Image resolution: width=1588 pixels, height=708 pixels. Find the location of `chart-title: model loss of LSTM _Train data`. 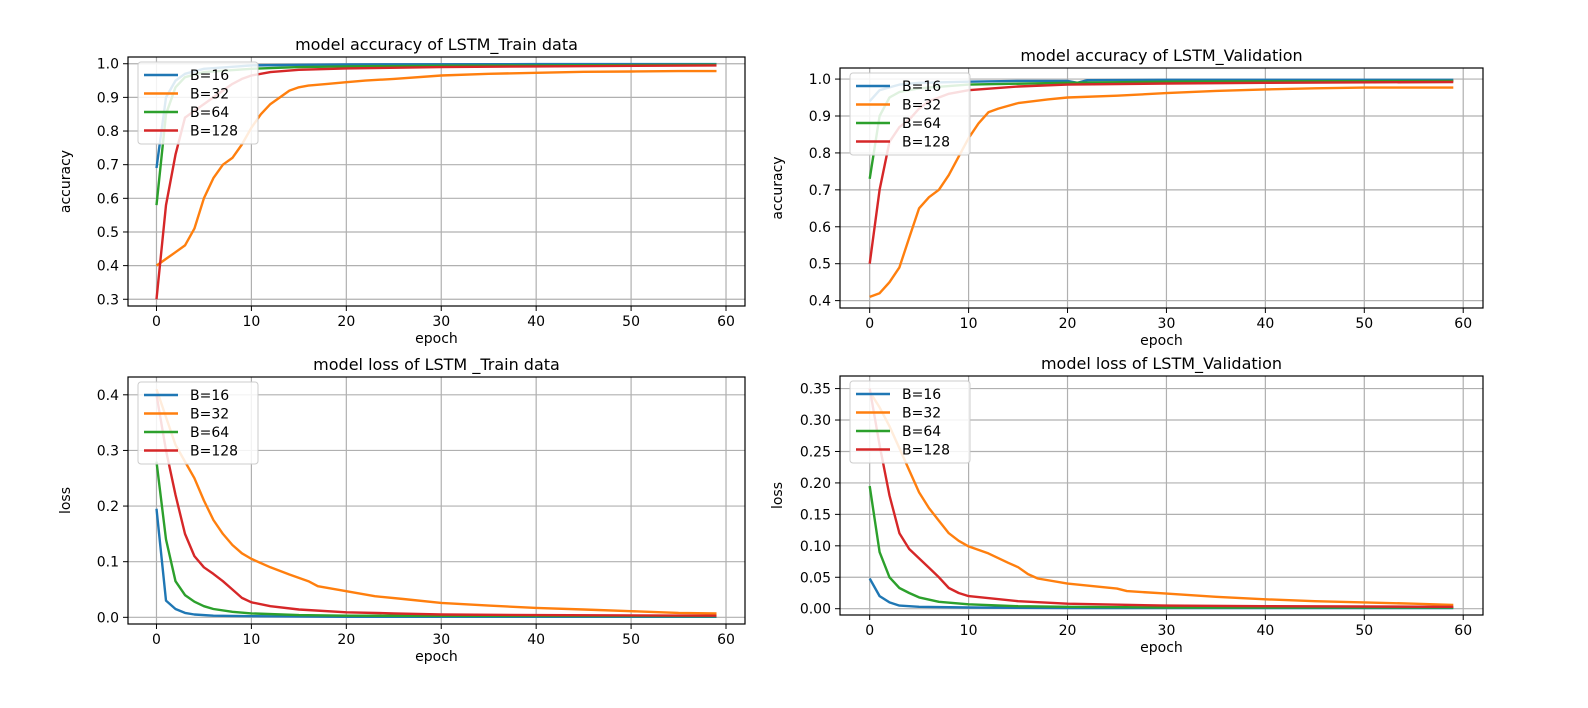

chart-title: model loss of LSTM _Train data is located at coordinates (436, 365).